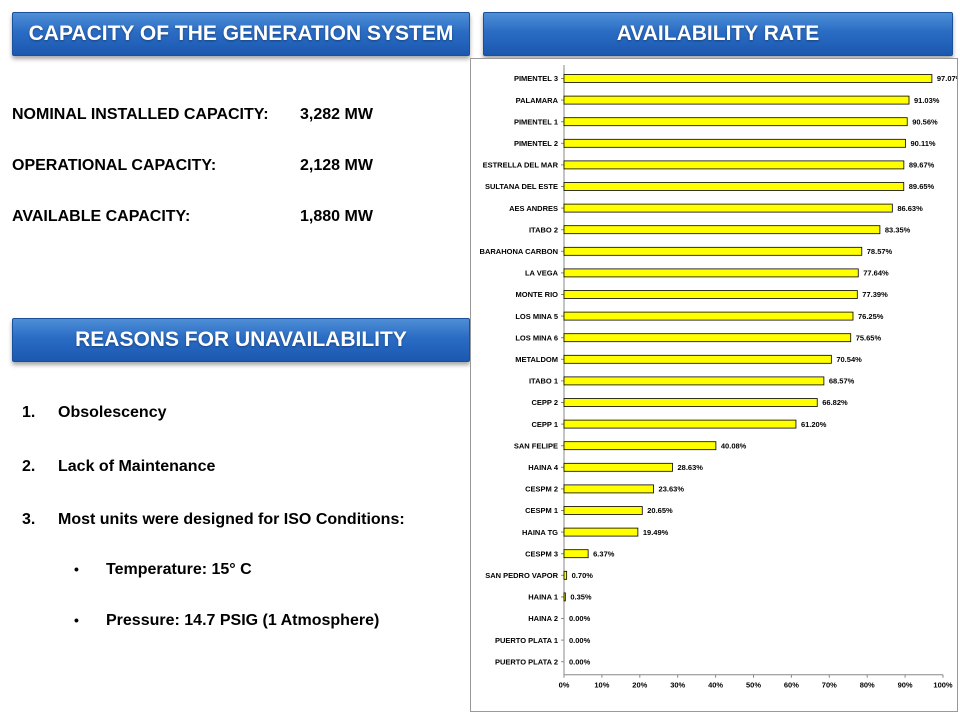 The image size is (960, 720). What do you see at coordinates (29, 519) in the screenshot?
I see `reason-number: 3.` at bounding box center [29, 519].